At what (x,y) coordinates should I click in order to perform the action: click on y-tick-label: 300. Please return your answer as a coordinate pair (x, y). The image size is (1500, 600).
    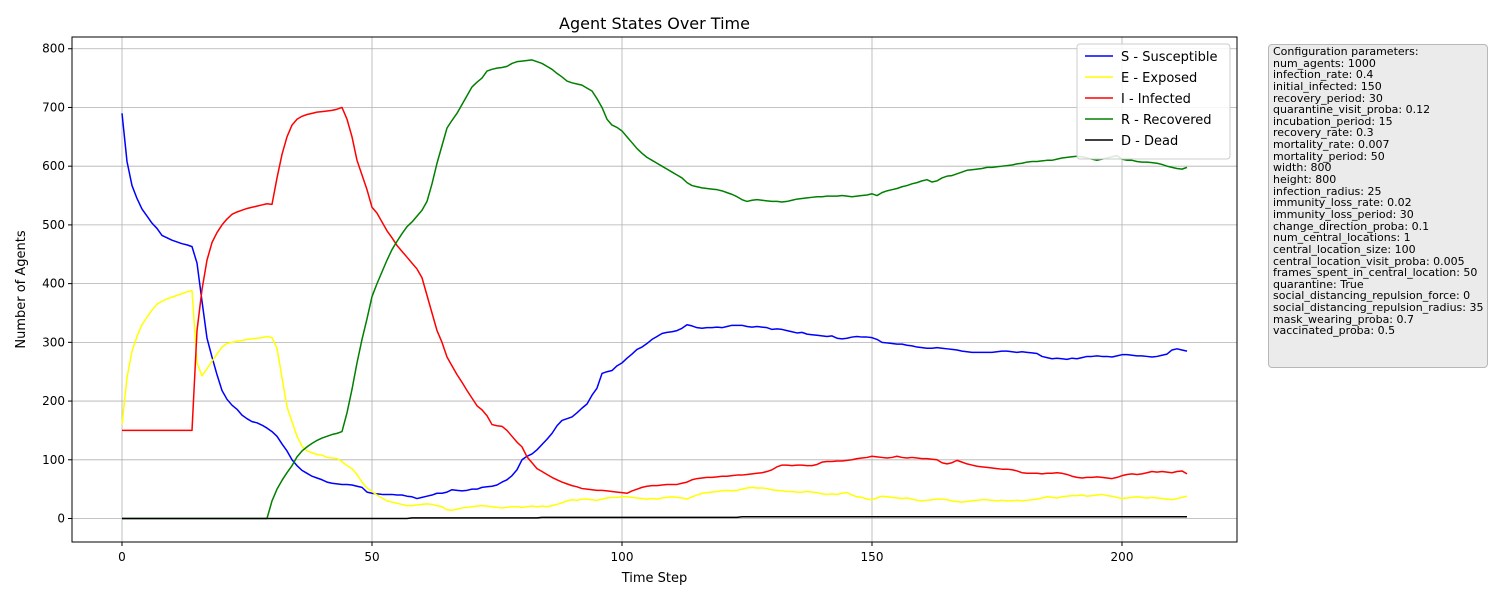
    Looking at the image, I should click on (53, 342).